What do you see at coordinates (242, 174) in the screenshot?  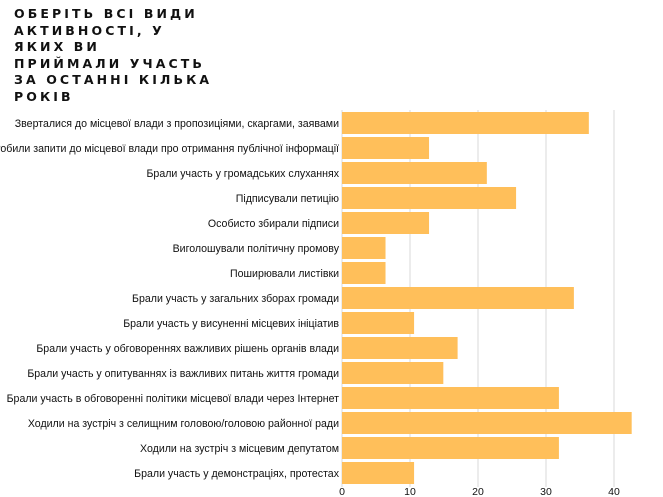 I see `category-label: Брали участь у громадських слуханнях` at bounding box center [242, 174].